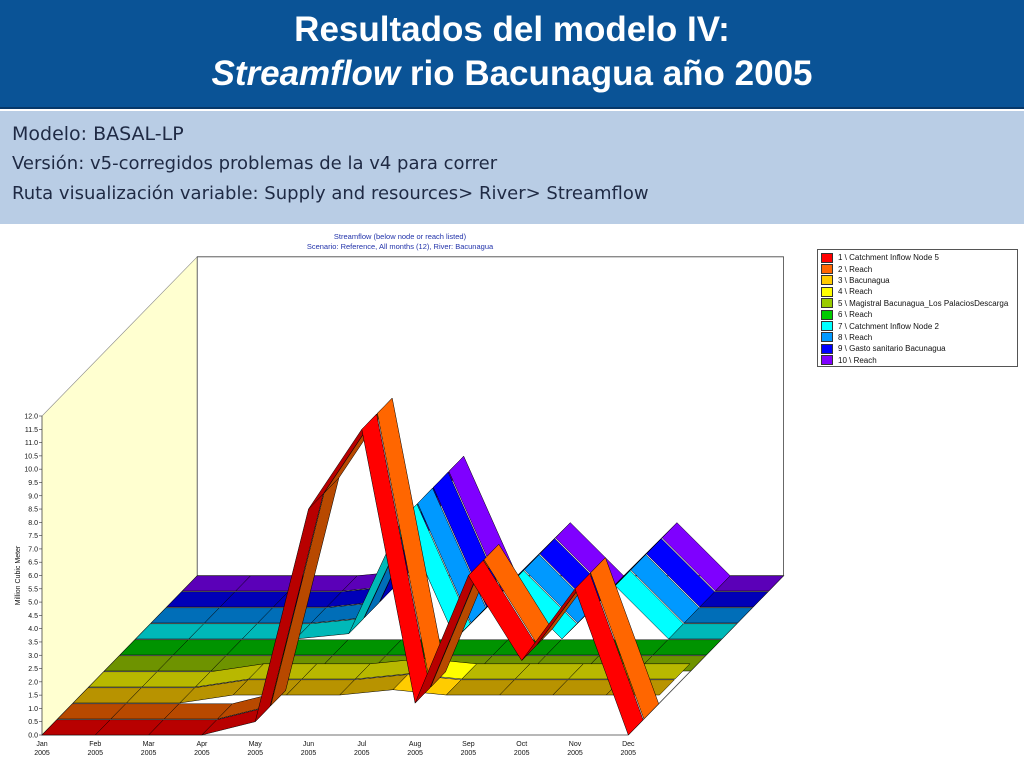 This screenshot has height=768, width=1024. I want to click on y-axis-title: Million Cubic Meter, so click(18, 575).